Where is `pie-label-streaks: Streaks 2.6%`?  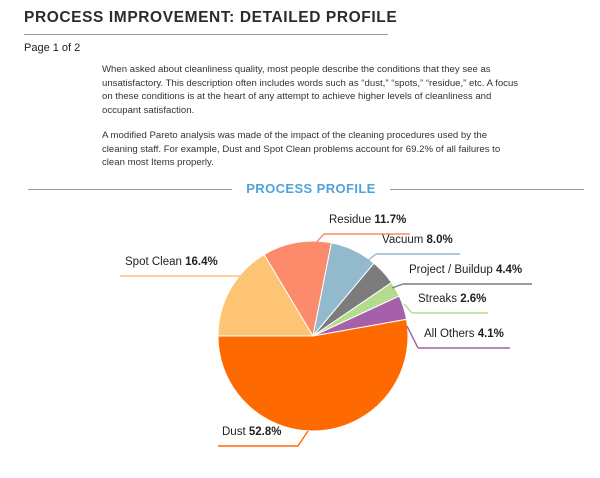 pie-label-streaks: Streaks 2.6% is located at coordinates (452, 299).